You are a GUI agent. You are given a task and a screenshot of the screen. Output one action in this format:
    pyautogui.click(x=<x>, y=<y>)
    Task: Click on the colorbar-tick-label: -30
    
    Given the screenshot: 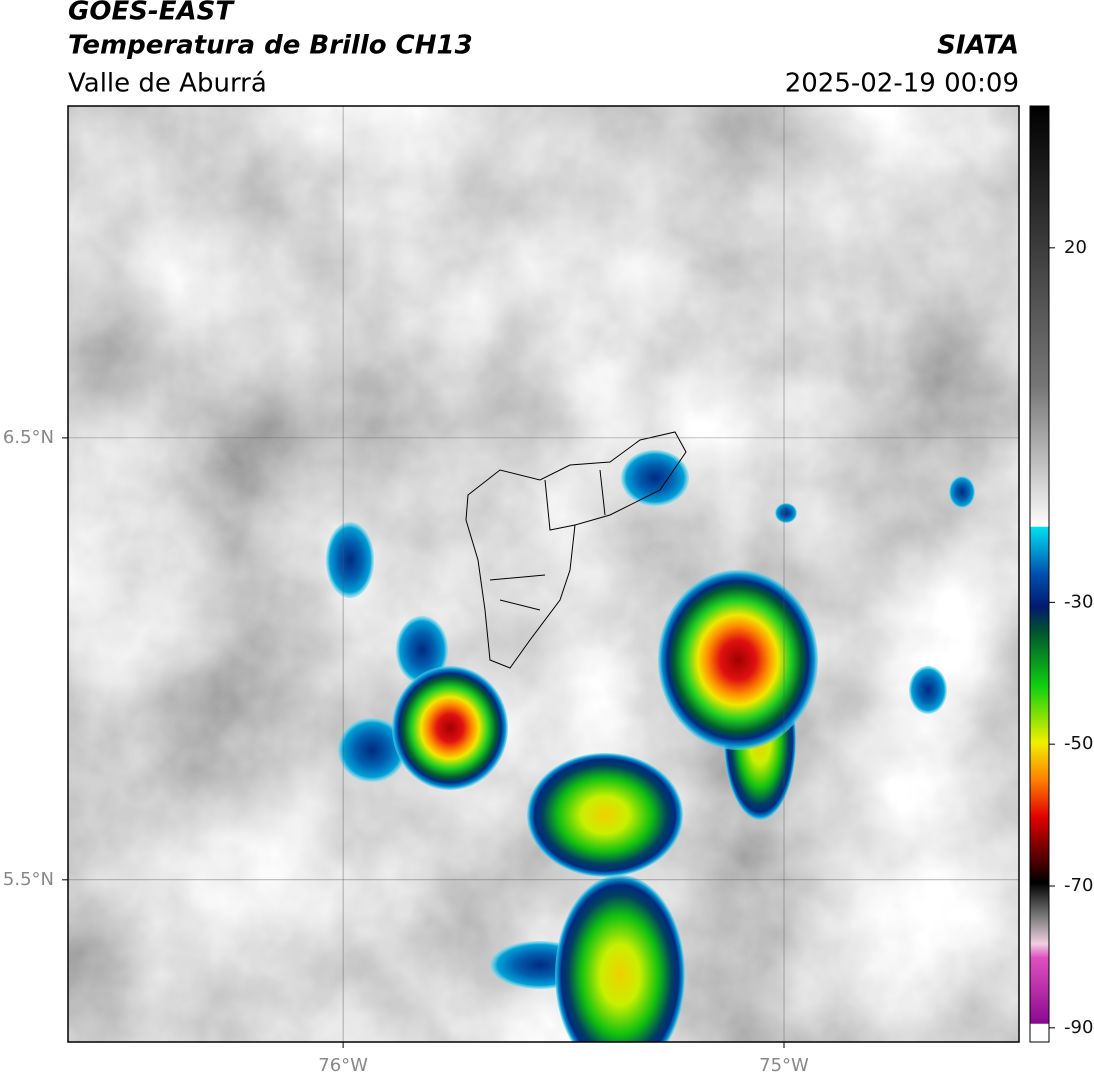 What is the action you would take?
    pyautogui.click(x=1078, y=601)
    